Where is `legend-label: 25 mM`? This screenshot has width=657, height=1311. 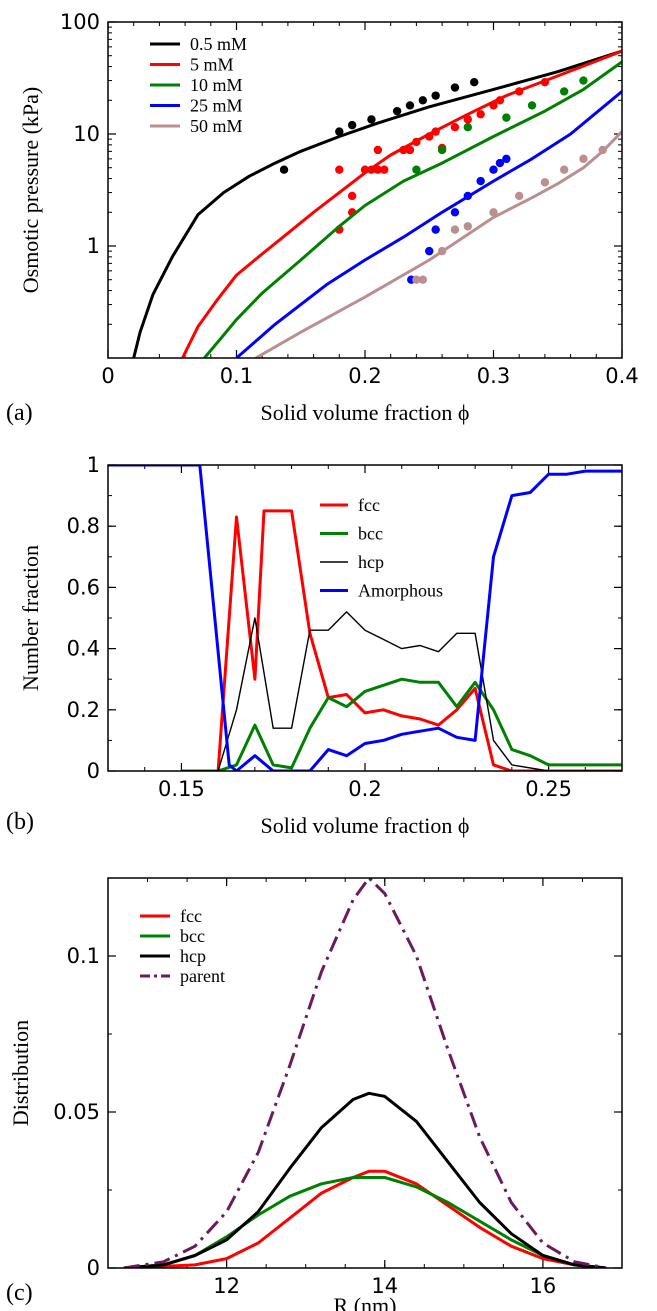 legend-label: 25 mM is located at coordinates (216, 106).